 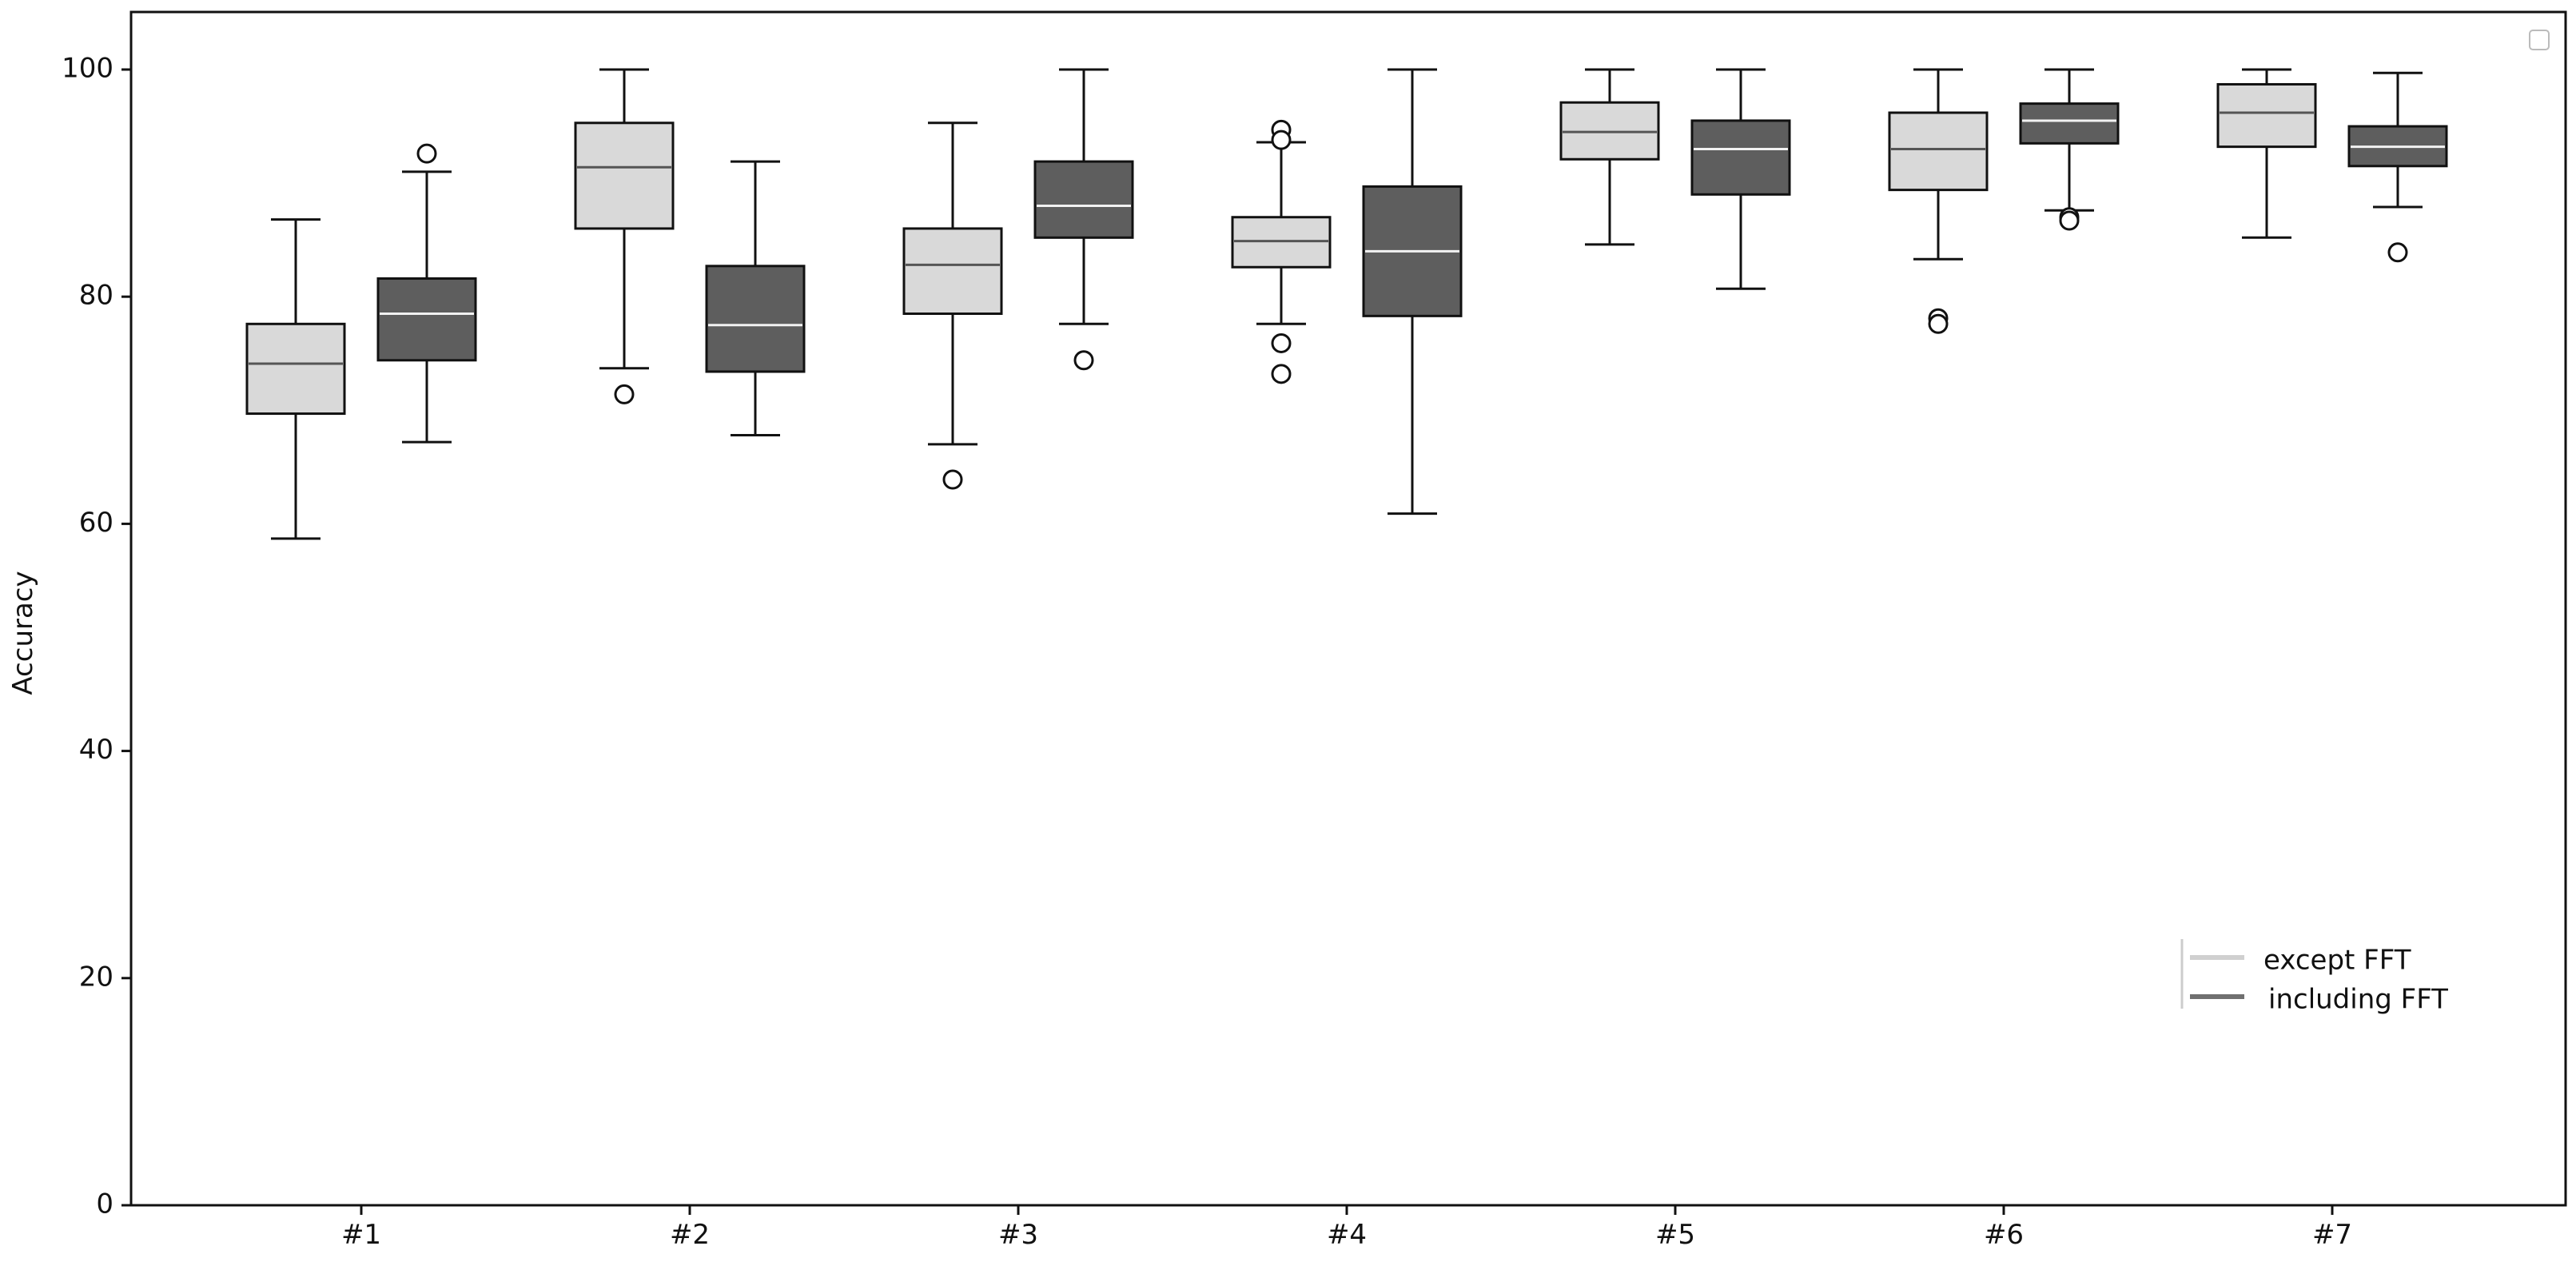 What do you see at coordinates (2358, 1000) in the screenshot?
I see `legend-label-including-fft: including FFT` at bounding box center [2358, 1000].